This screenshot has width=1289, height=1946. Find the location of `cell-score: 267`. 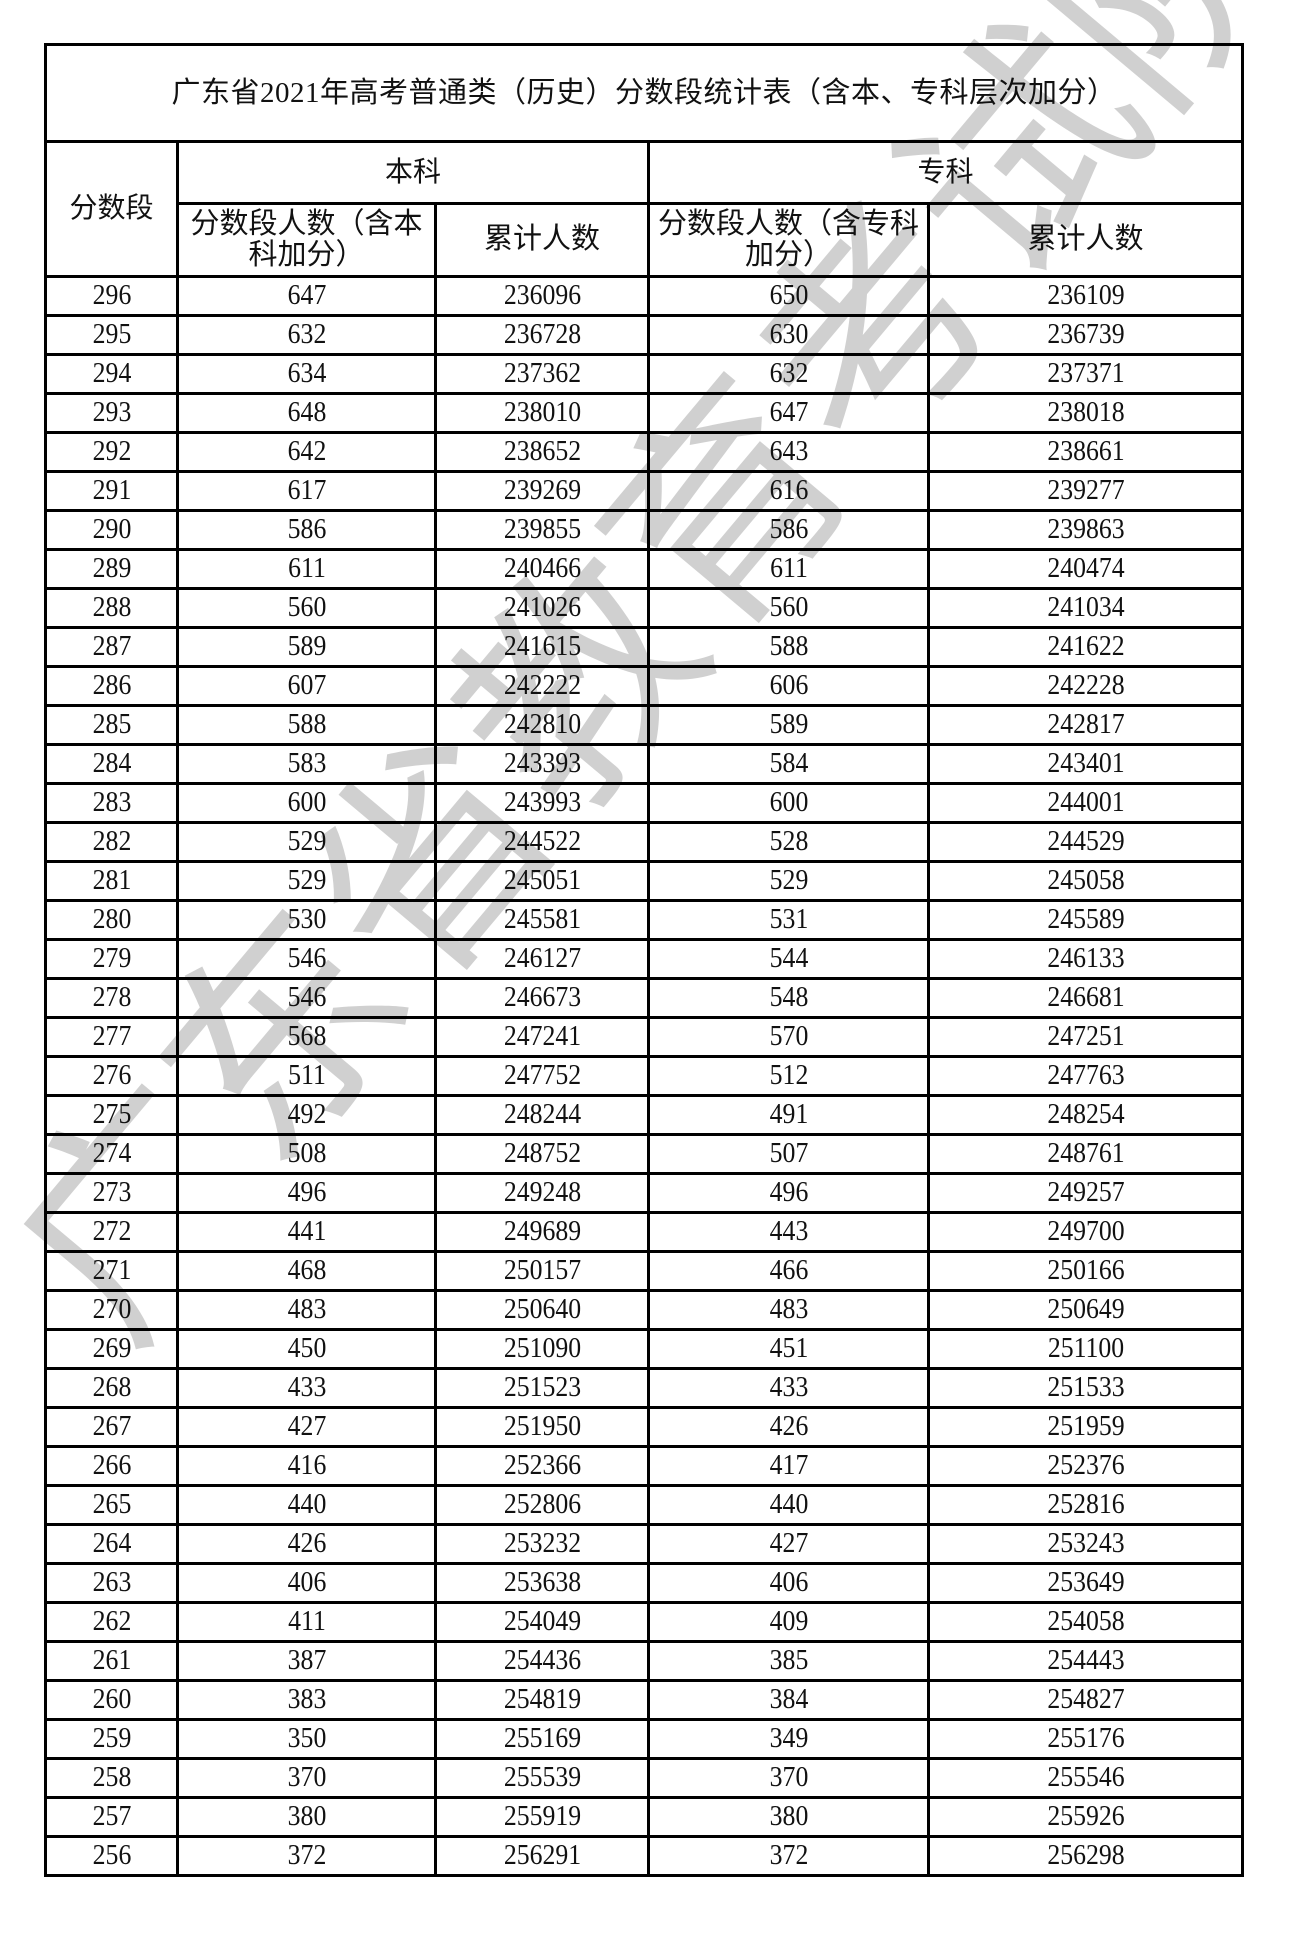

cell-score: 267 is located at coordinates (111, 1427).